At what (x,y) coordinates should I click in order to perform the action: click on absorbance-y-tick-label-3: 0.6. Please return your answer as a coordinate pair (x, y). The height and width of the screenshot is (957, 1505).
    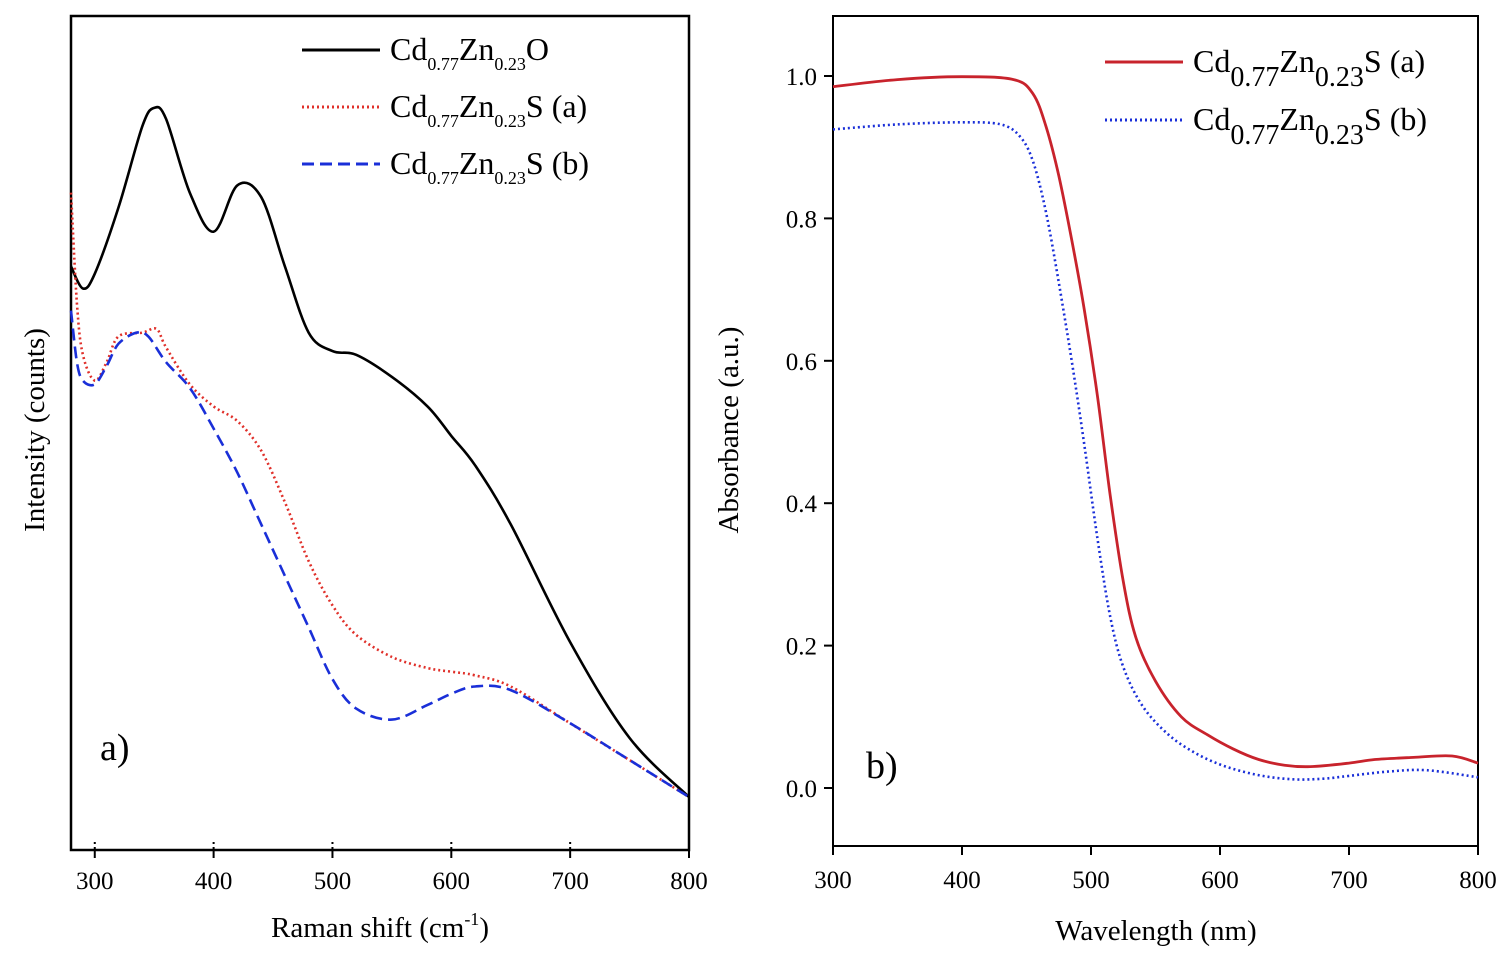
    Looking at the image, I should click on (801, 362).